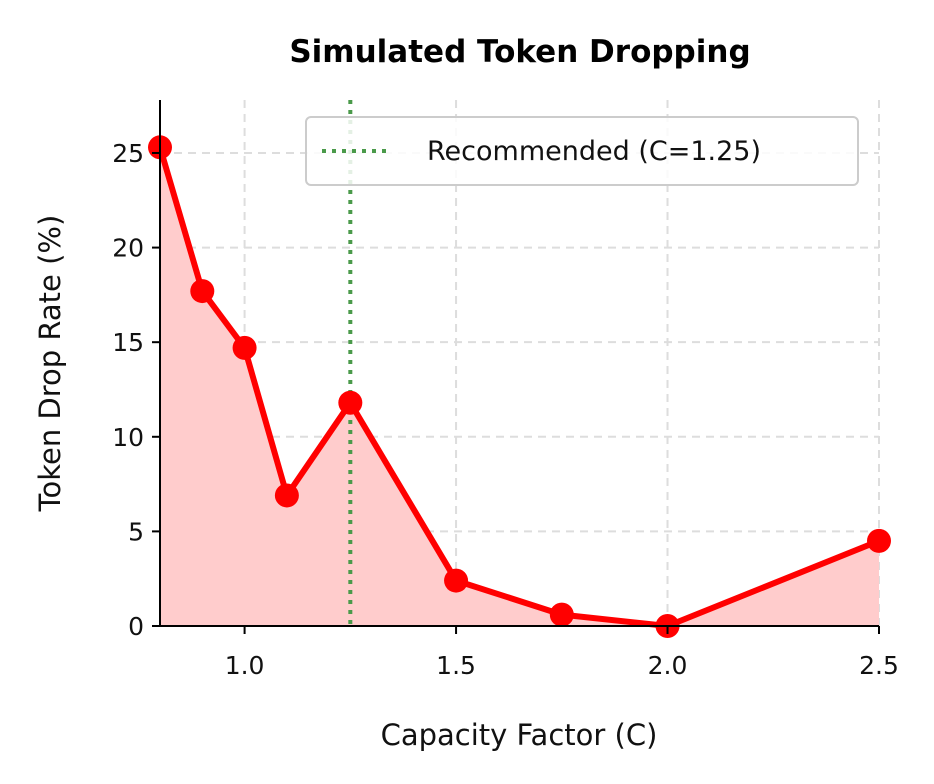 Image resolution: width=934 pixels, height=784 pixels. I want to click on y-tick-label: 5, so click(136, 531).